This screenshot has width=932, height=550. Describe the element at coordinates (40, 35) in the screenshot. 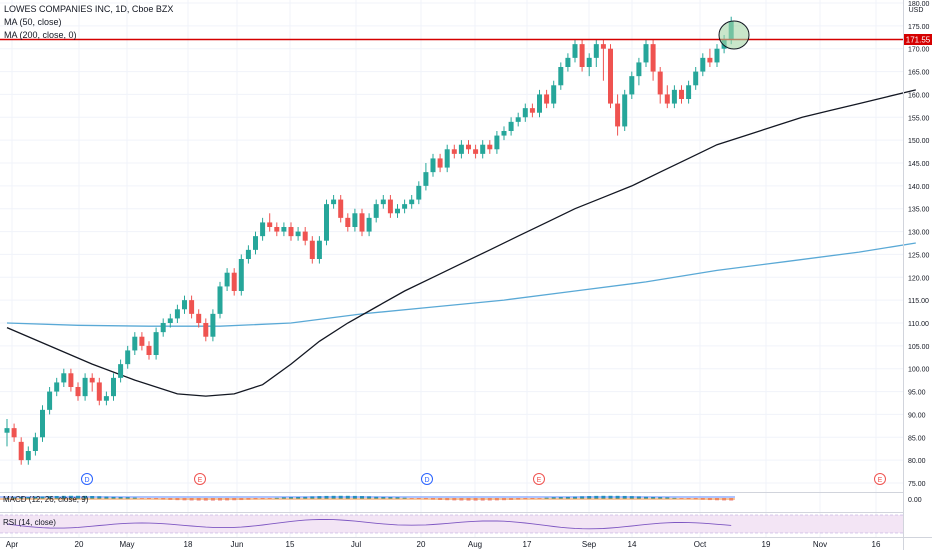

I see `ma200-legend: MA (200, close, 0)` at that location.